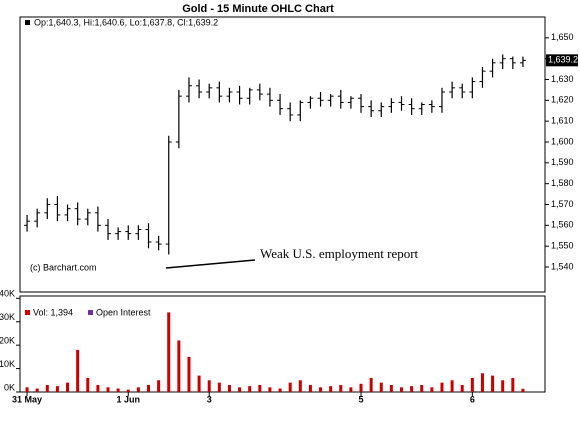 Image resolution: width=580 pixels, height=424 pixels. What do you see at coordinates (562, 141) in the screenshot?
I see `y-tick-label: 1,600` at bounding box center [562, 141].